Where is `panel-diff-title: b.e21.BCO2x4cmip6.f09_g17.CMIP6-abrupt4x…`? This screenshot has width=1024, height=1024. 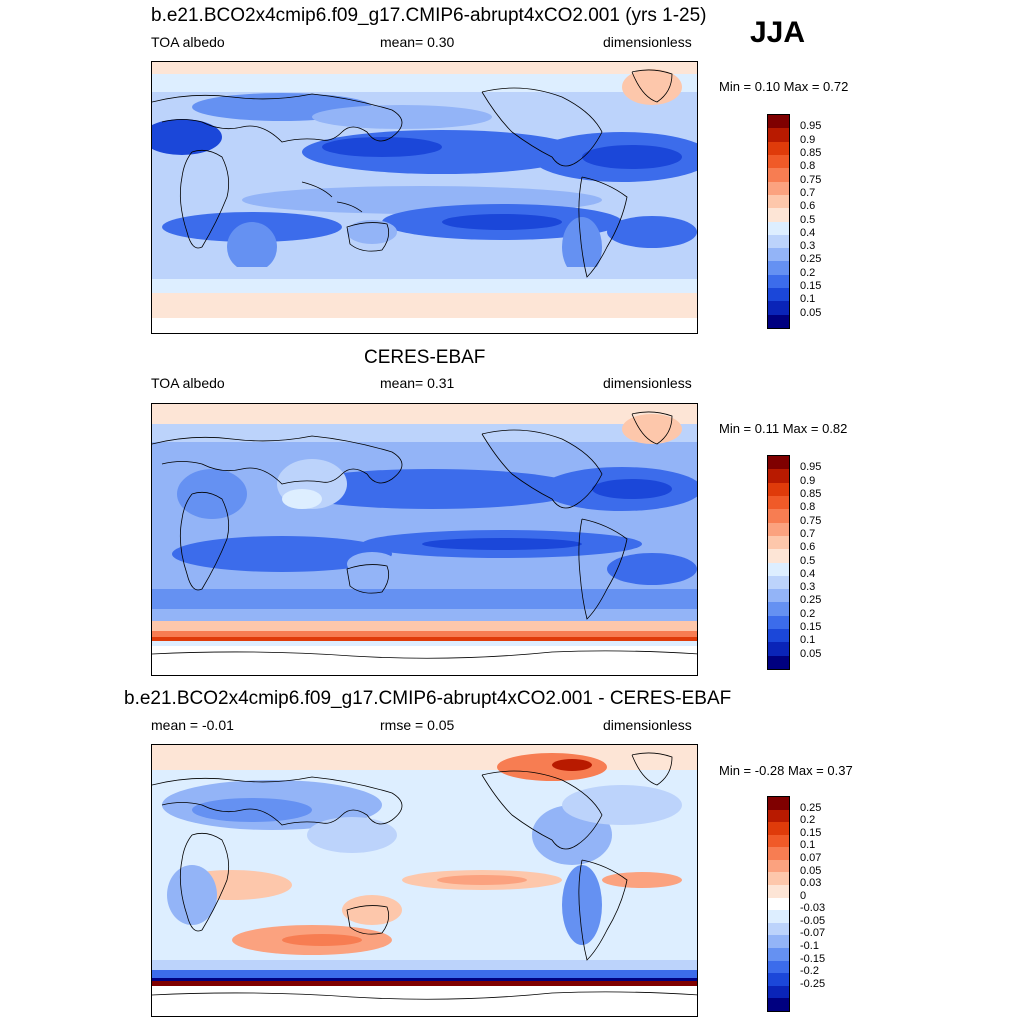
panel-diff-title: b.e21.BCO2x4cmip6.f09_g17.CMIP6-abrupt4x… is located at coordinates (428, 698).